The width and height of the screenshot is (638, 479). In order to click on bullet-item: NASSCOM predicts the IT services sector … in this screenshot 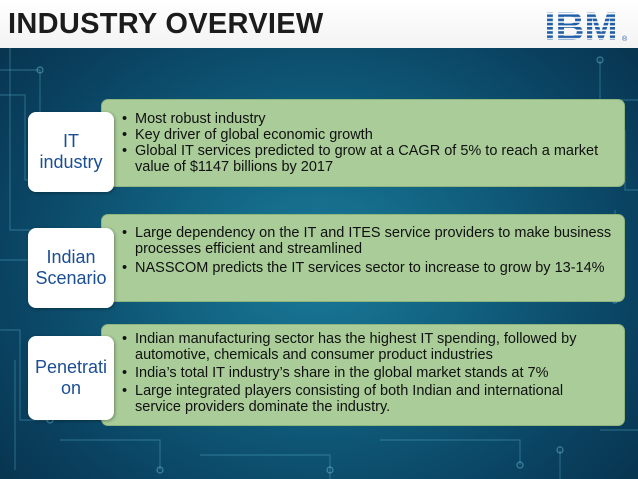, I will do `click(367, 268)`.